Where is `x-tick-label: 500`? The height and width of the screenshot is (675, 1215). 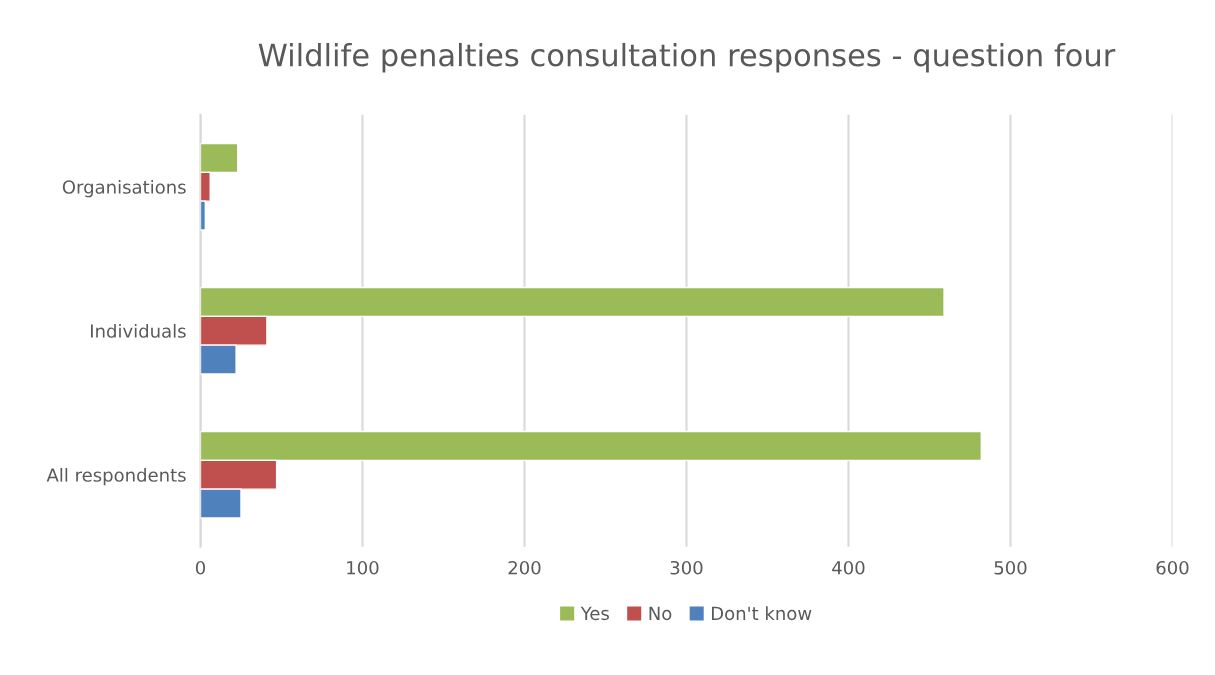
x-tick-label: 500 is located at coordinates (1010, 567).